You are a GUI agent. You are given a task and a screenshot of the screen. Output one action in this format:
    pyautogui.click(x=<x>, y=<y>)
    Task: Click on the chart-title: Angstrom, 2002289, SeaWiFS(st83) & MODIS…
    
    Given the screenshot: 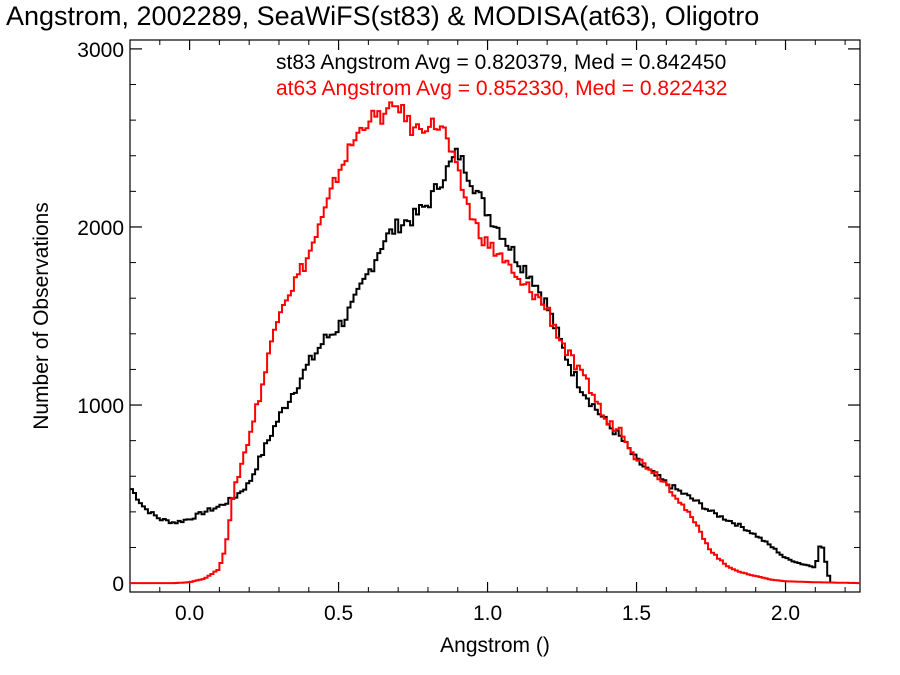 What is the action you would take?
    pyautogui.click(x=382, y=16)
    